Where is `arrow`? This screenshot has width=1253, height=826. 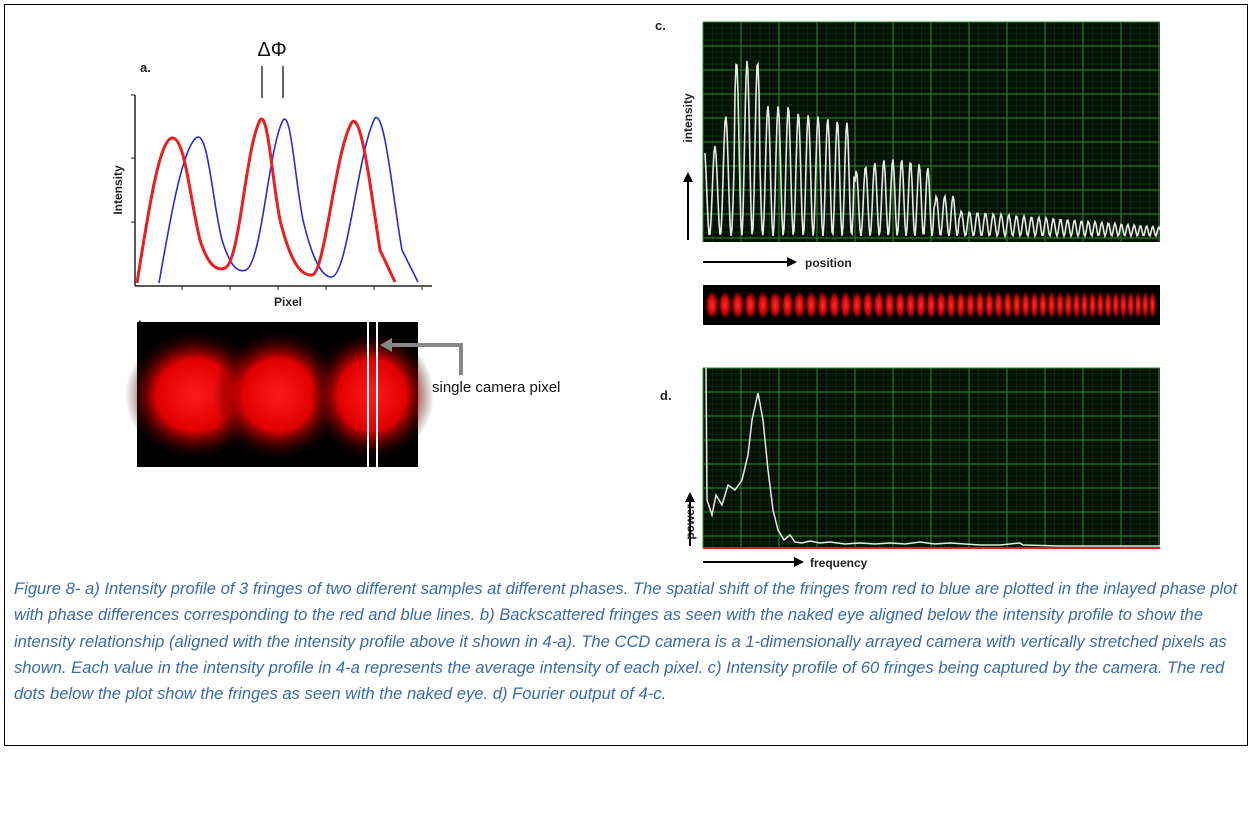 arrow is located at coordinates (425, 359).